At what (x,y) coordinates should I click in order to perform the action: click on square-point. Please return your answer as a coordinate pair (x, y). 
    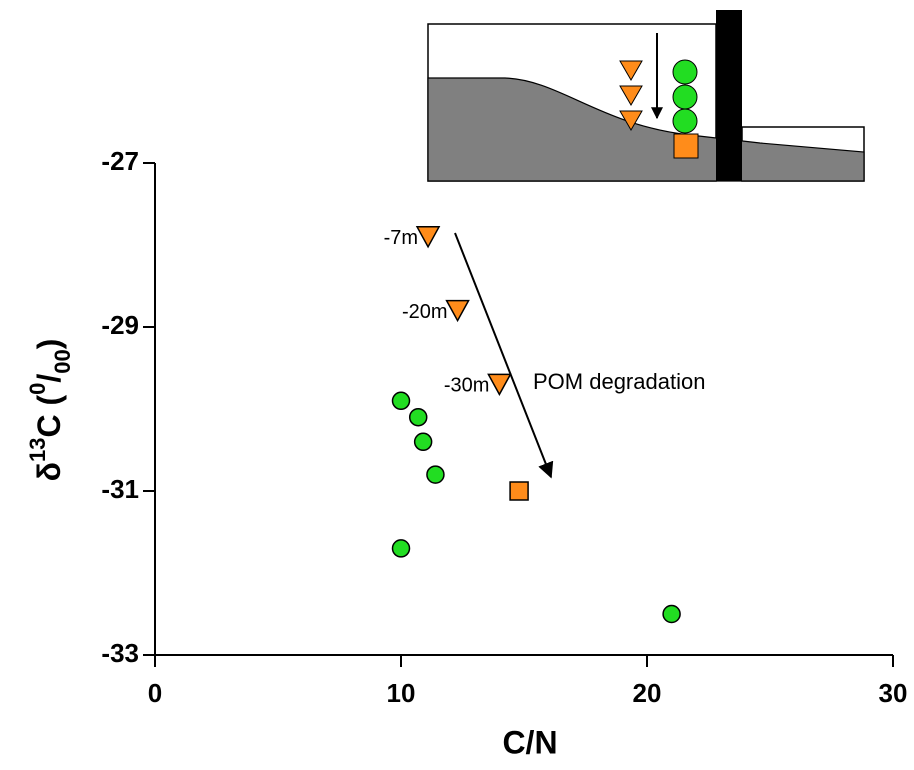
    Looking at the image, I should click on (519, 491).